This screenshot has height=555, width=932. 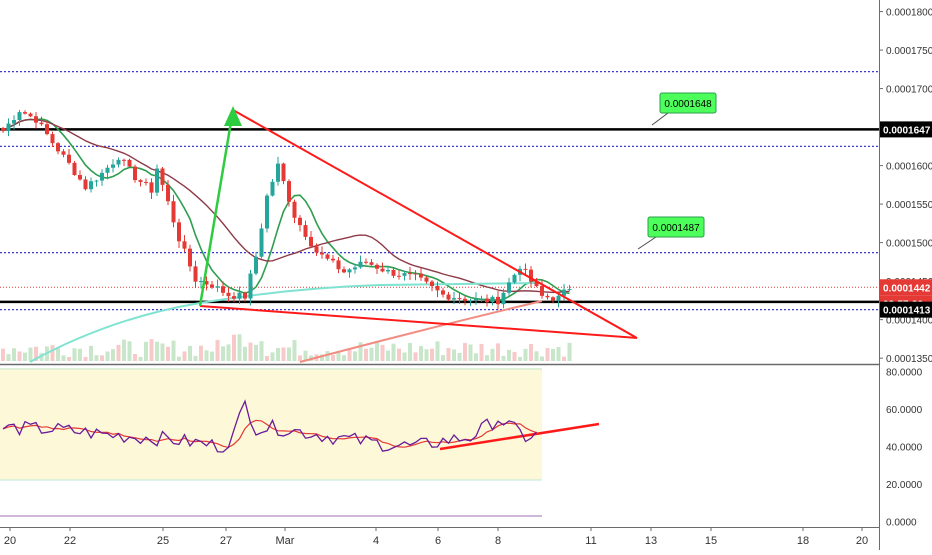 What do you see at coordinates (216, 208) in the screenshot?
I see `bullish-move-line` at bounding box center [216, 208].